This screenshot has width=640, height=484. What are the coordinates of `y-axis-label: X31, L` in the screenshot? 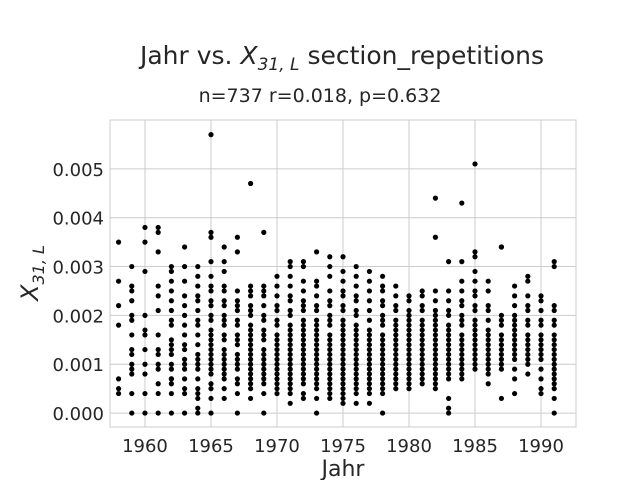 It's located at (32, 274).